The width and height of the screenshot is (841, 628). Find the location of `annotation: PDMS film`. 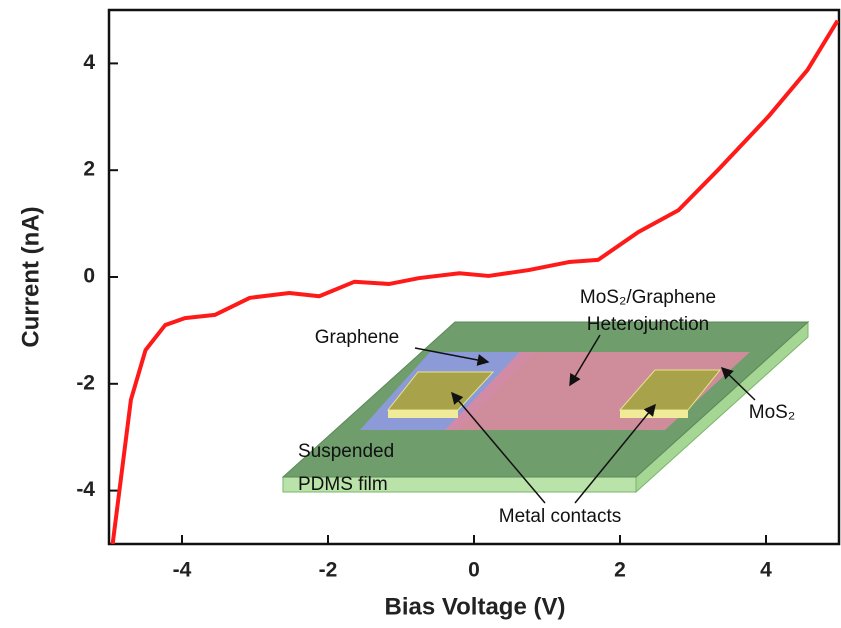

annotation: PDMS film is located at coordinates (343, 484).